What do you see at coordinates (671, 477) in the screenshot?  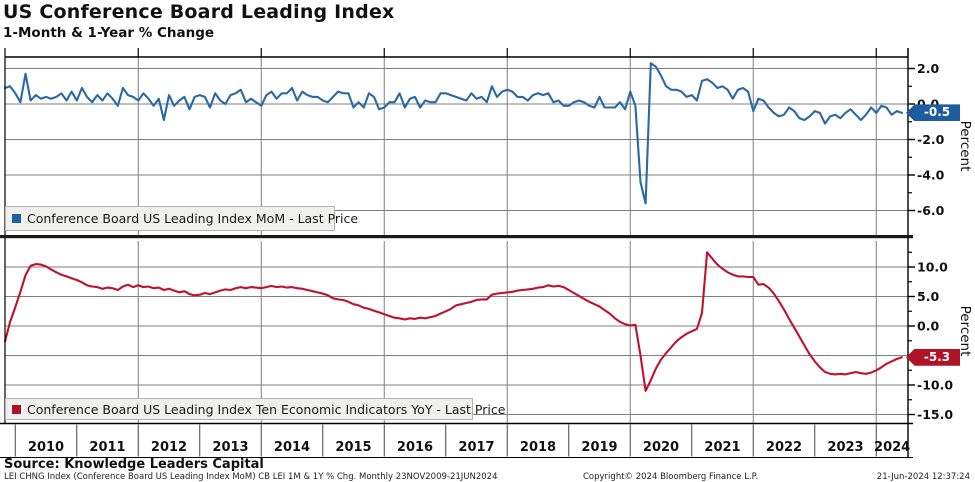 I see `footer-copyright: Copyright© 2024 Bloomberg Finance L.P.` at bounding box center [671, 477].